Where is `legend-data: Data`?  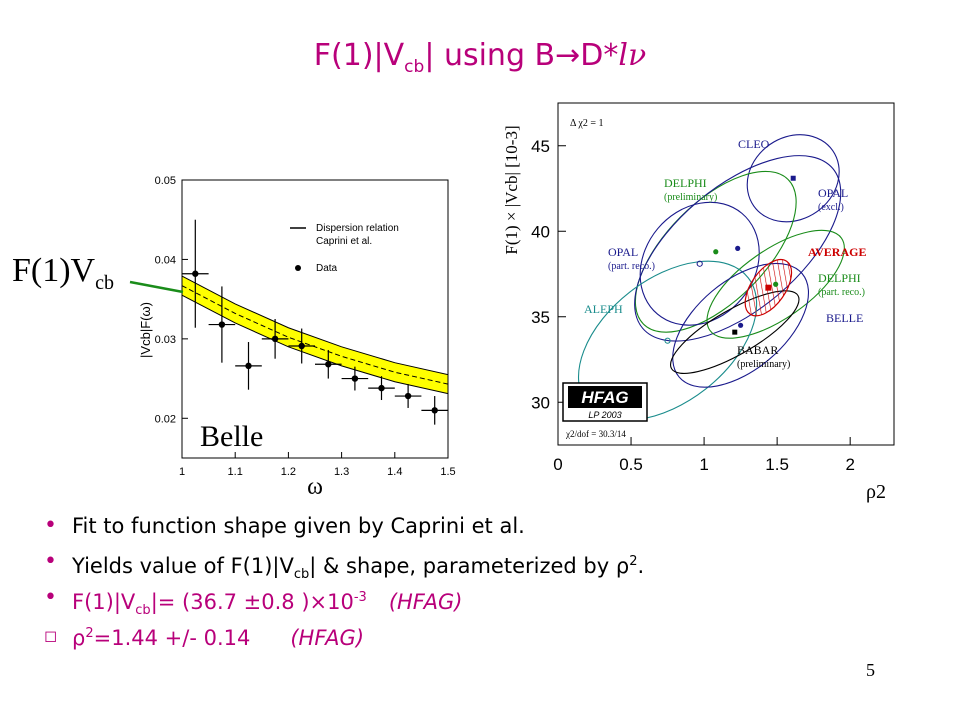 legend-data: Data is located at coordinates (327, 268).